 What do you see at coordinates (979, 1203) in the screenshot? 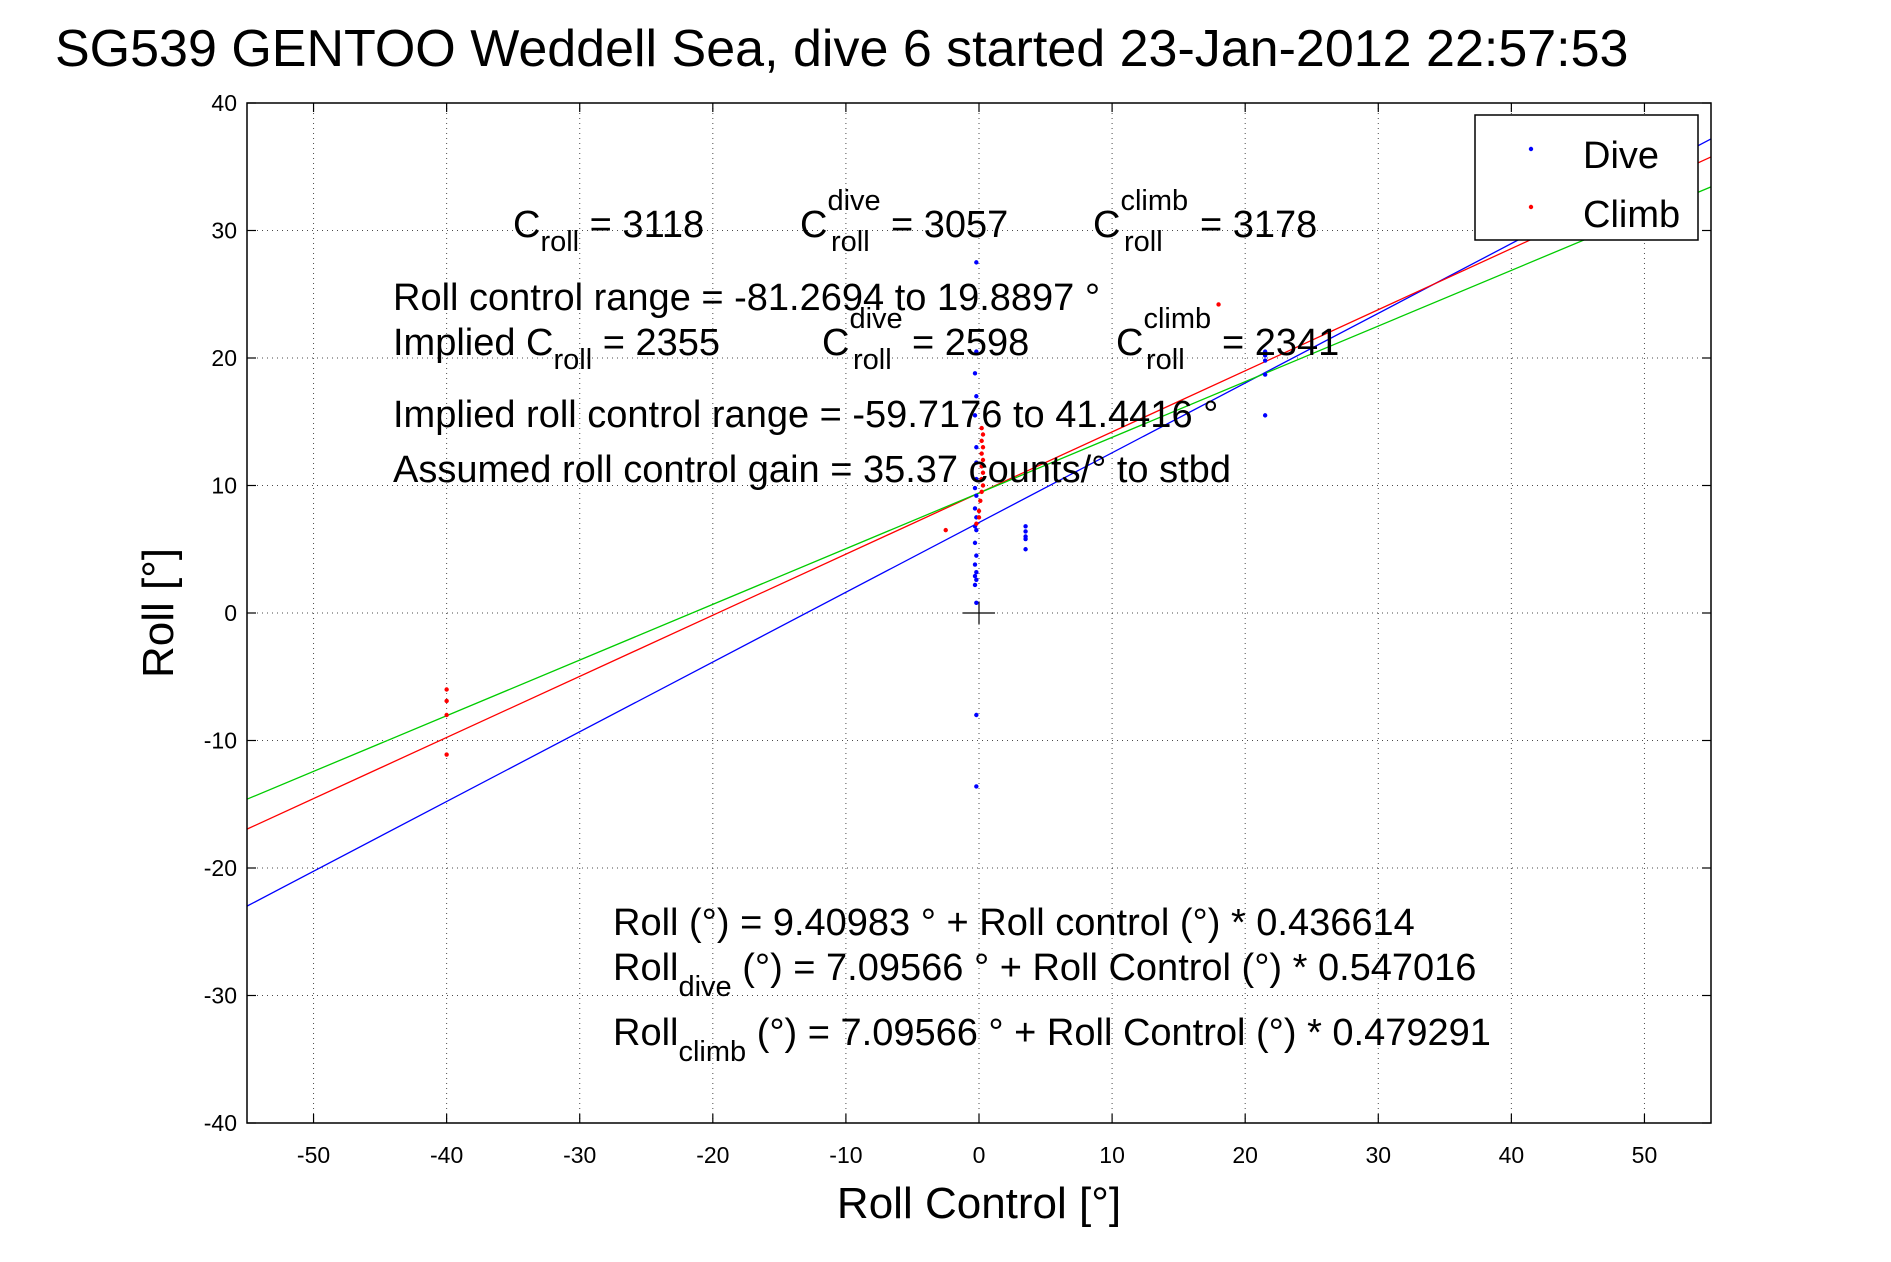
I see `x-axis-label: Roll Control [°]` at bounding box center [979, 1203].